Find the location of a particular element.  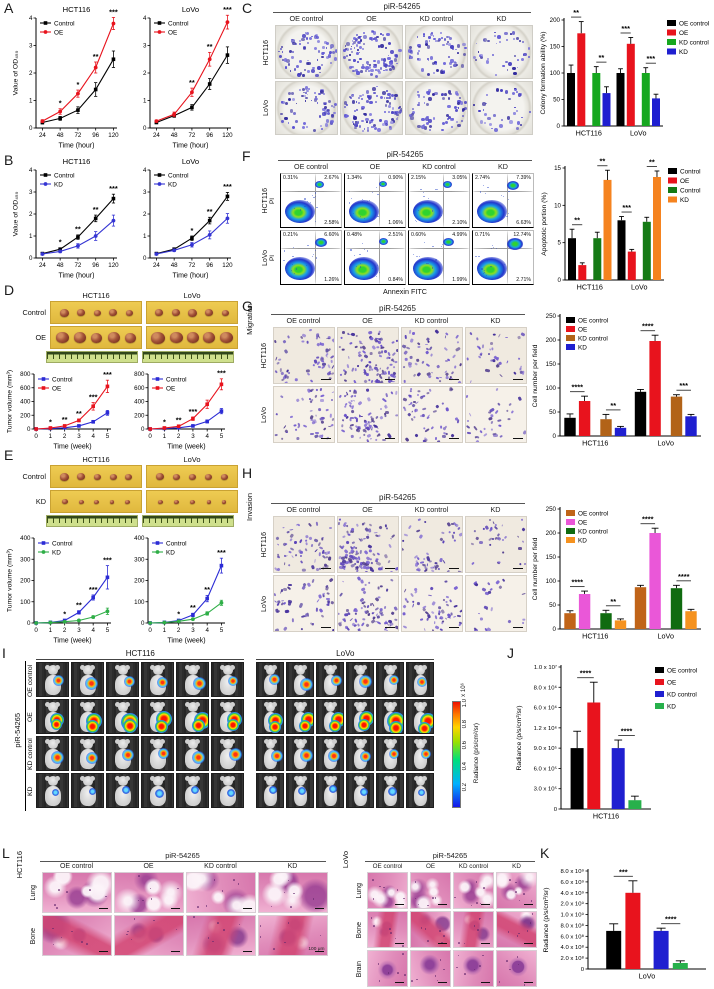

tumor-row-label: OE is located at coordinates (40, 337).